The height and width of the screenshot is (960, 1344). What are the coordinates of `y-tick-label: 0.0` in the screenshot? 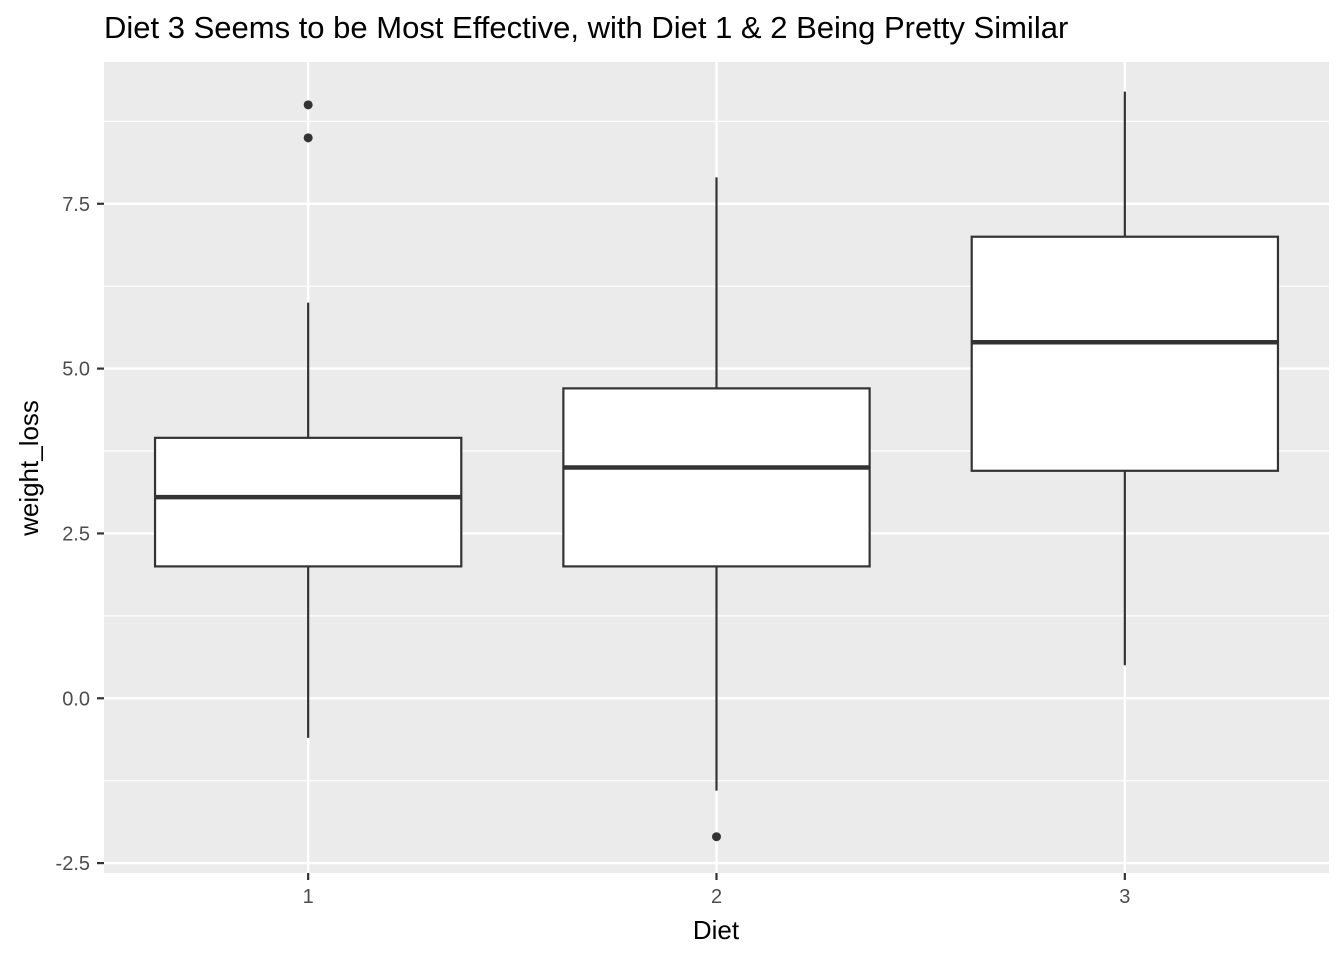 It's located at (76, 699).